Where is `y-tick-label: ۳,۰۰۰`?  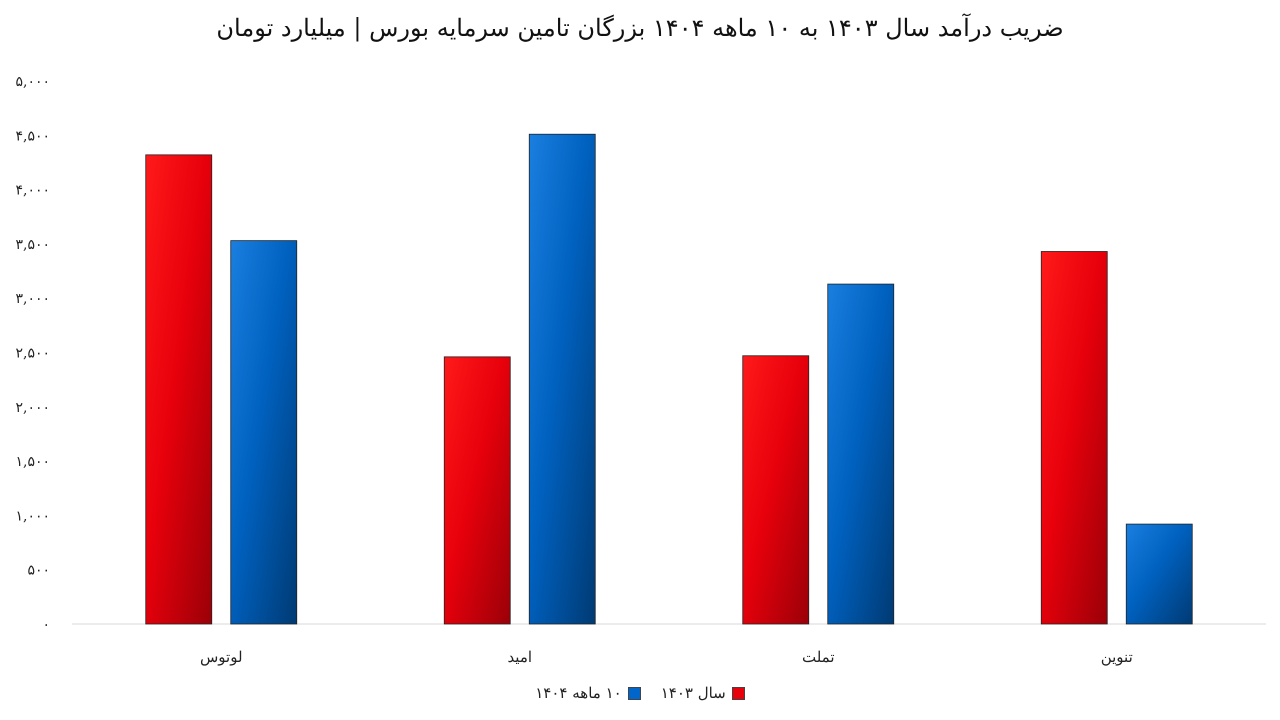
y-tick-label: ۳,۰۰۰ is located at coordinates (32, 299).